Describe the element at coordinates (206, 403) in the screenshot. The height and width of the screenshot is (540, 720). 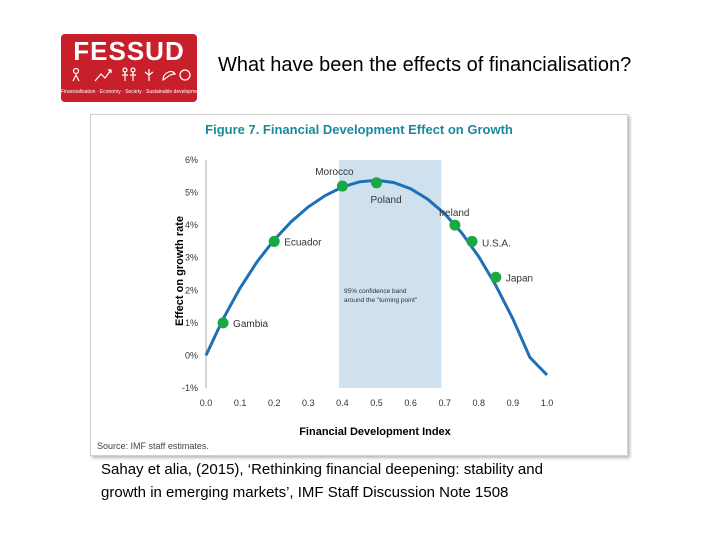
I see `x-tick-label: 0.0` at that location.